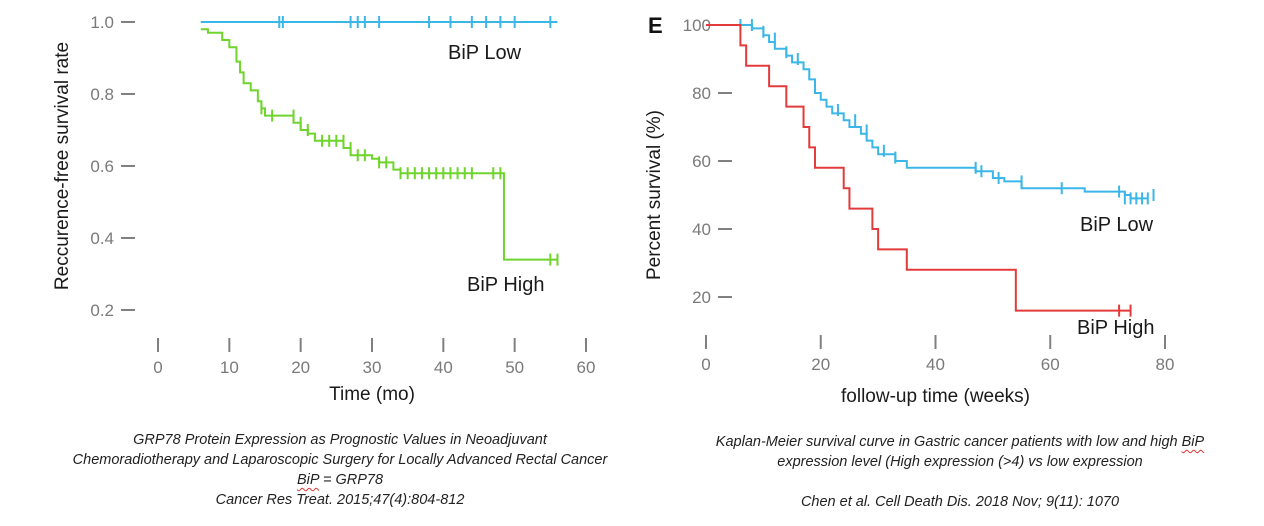  I want to click on left-caption-citation: Cancer Res Treat. 2015;47(4):804-812, so click(340, 500).